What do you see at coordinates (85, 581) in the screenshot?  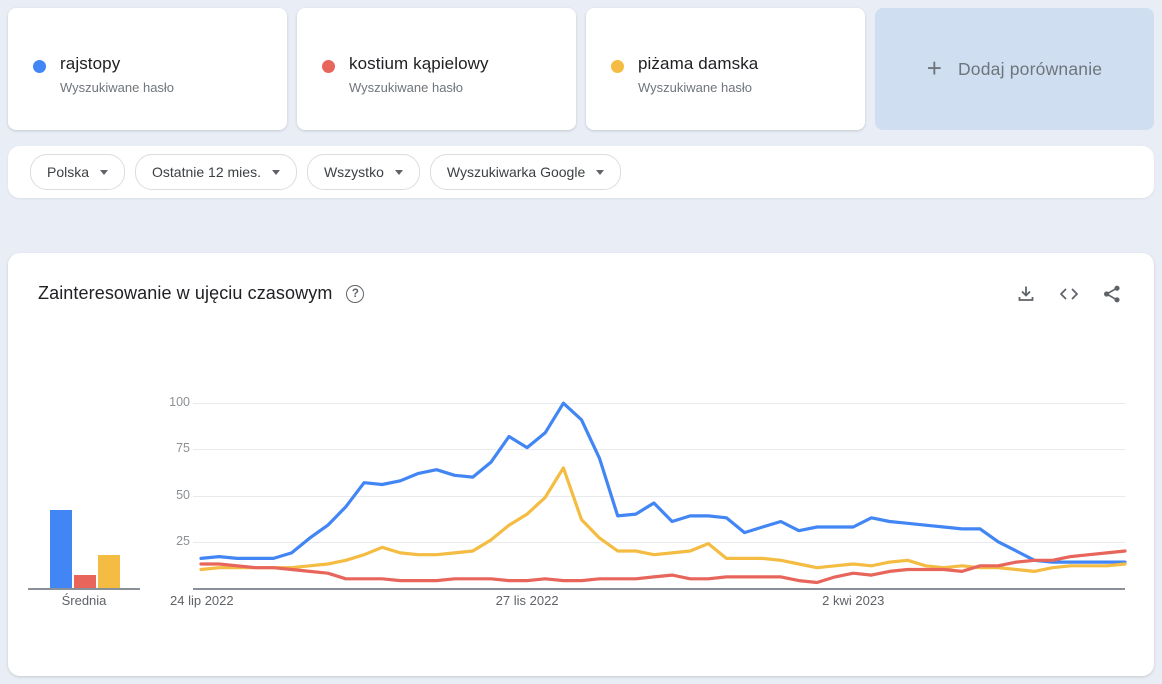 I see `average-bar-kostium-kąpielowy` at bounding box center [85, 581].